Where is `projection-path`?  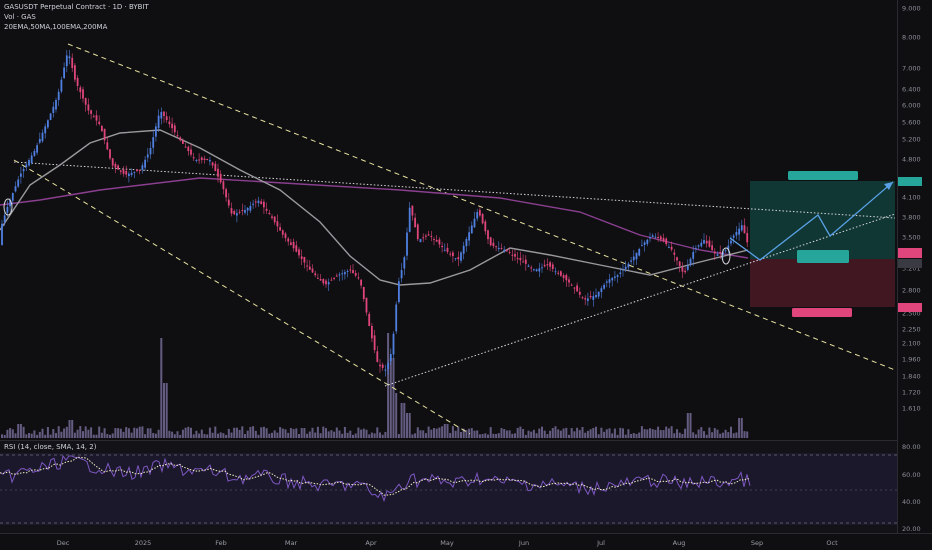 projection-path is located at coordinates (811, 221).